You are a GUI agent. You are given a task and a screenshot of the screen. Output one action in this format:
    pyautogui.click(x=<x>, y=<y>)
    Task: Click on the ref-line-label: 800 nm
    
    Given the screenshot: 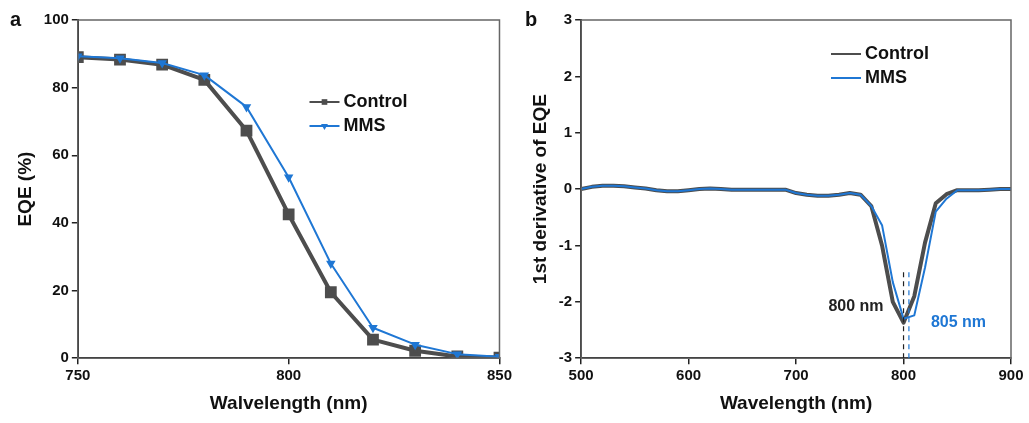 What is the action you would take?
    pyautogui.click(x=856, y=305)
    